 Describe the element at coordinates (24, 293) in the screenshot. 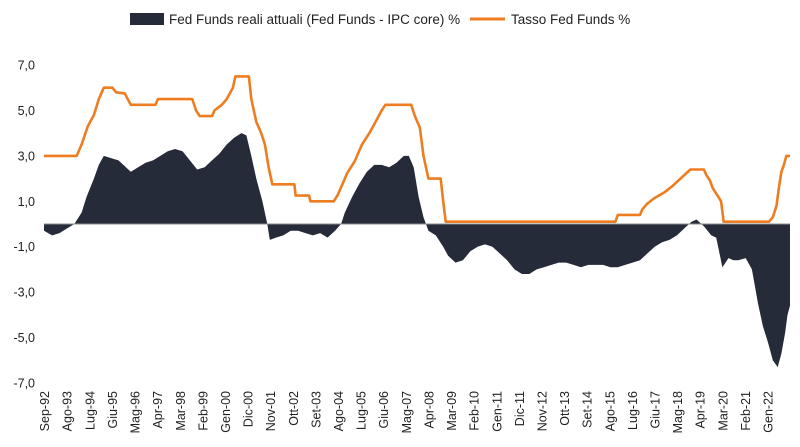

I see `y-tick-label: -3,0` at that location.